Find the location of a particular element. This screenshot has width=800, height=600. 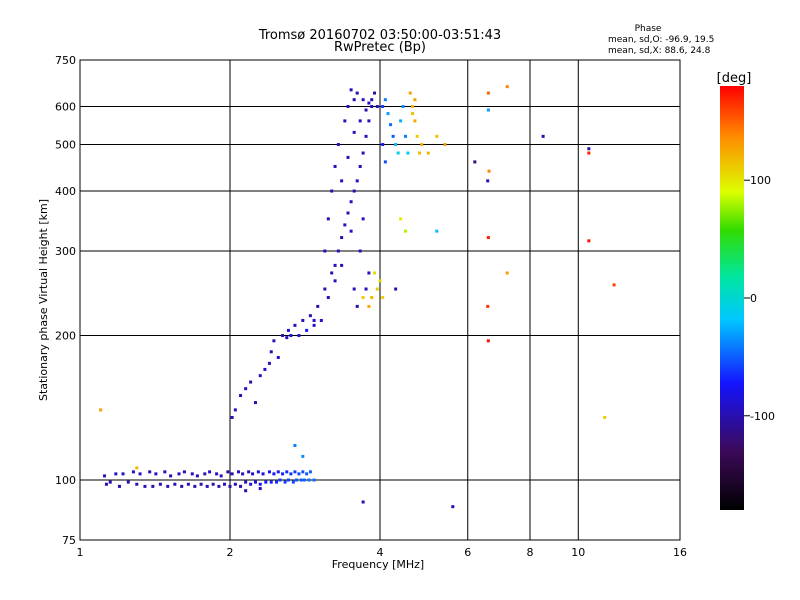

chart-title: Tromsø 20160702 03:50:00-03:51:43 is located at coordinates (379, 35).